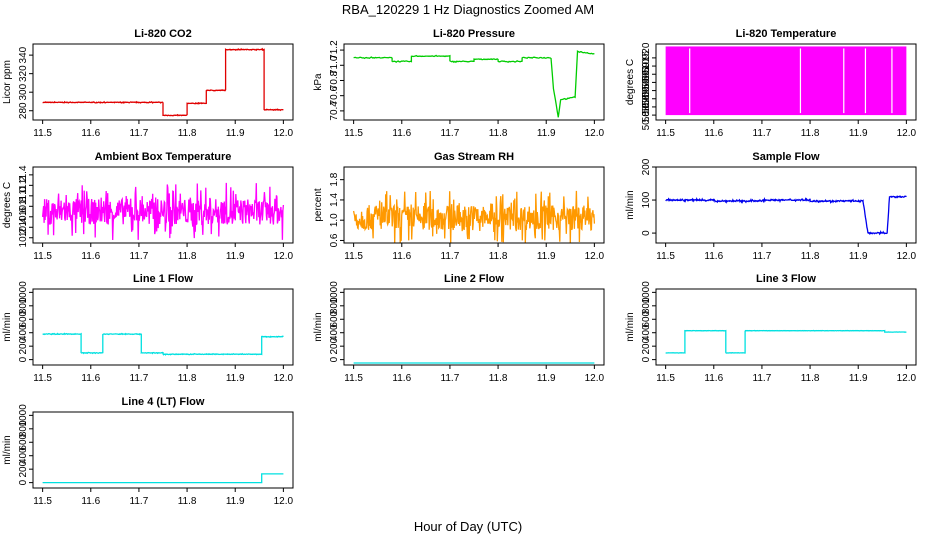 Image resolution: width=936 pixels, height=545 pixels. What do you see at coordinates (23, 217) in the screenshot?
I see `y-tick-label: 10.6` at bounding box center [23, 217].